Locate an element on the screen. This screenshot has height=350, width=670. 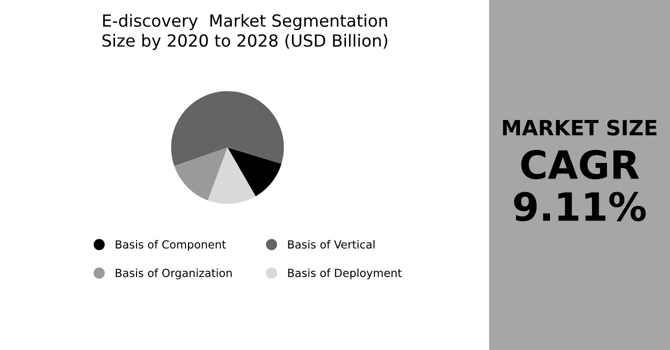
text: 9.11% is located at coordinates (580, 207).